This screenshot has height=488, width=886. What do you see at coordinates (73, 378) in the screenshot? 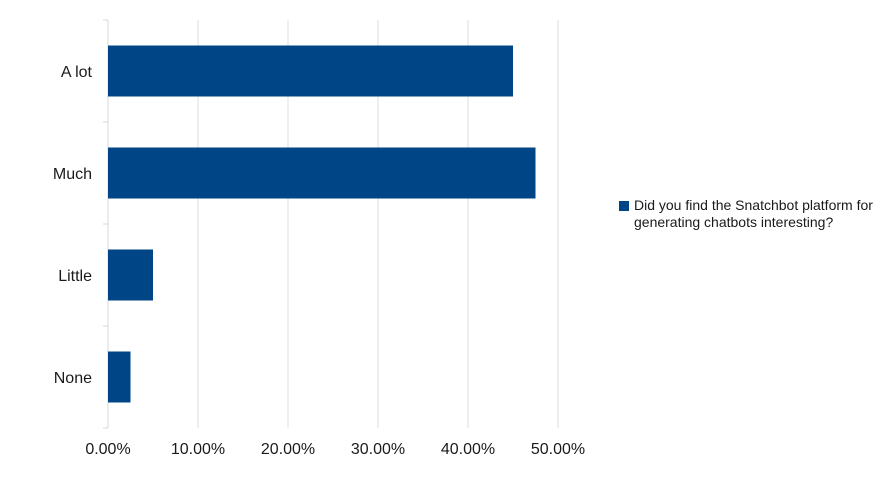
I see `category-label: None` at bounding box center [73, 378].